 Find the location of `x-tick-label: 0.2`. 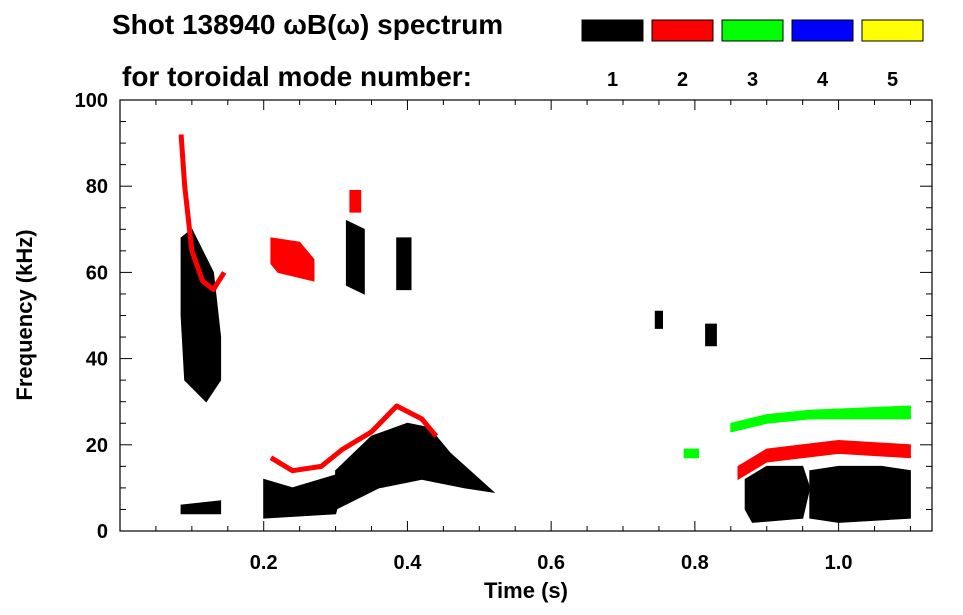

x-tick-label: 0.2 is located at coordinates (264, 563).